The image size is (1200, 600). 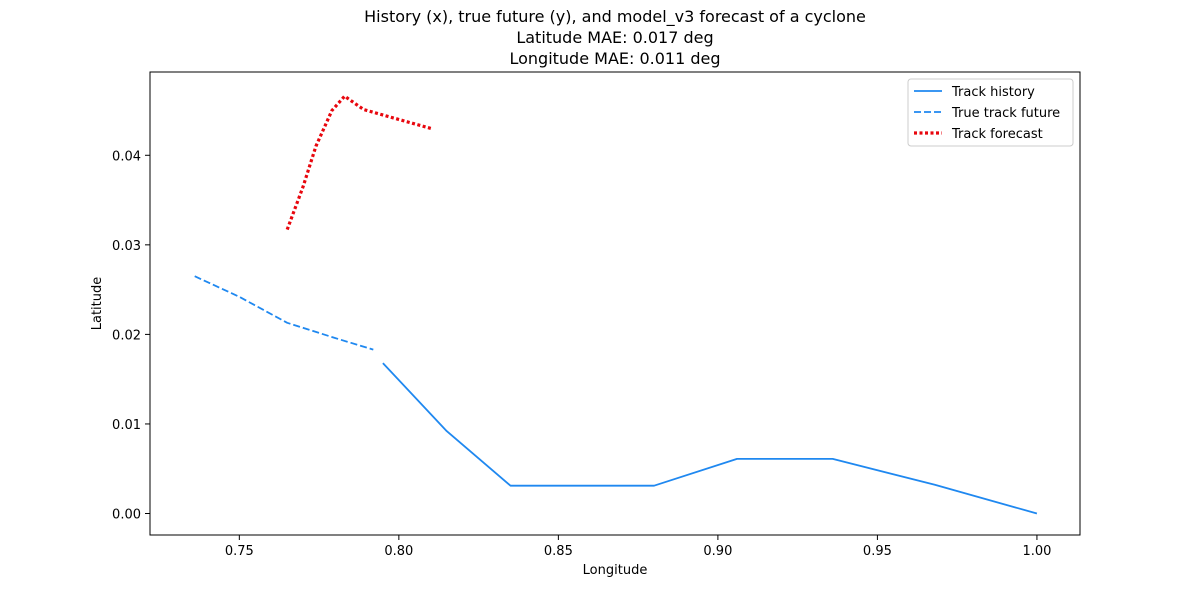 What do you see at coordinates (558, 551) in the screenshot?
I see `x-tick-label: 0.85` at bounding box center [558, 551].